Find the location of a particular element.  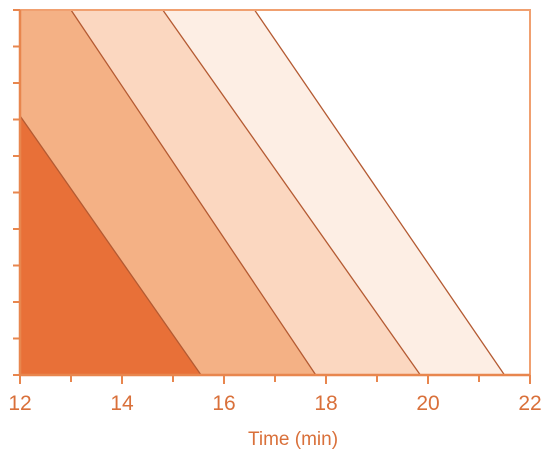

x-axis: 12 14 16 18 20 22 is located at coordinates (275, 394).